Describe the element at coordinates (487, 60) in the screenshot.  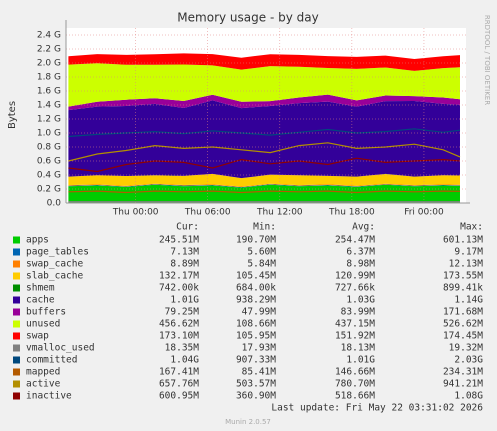
I see `side-text: RRDTOOL / TOBI OETIKER` at that location.